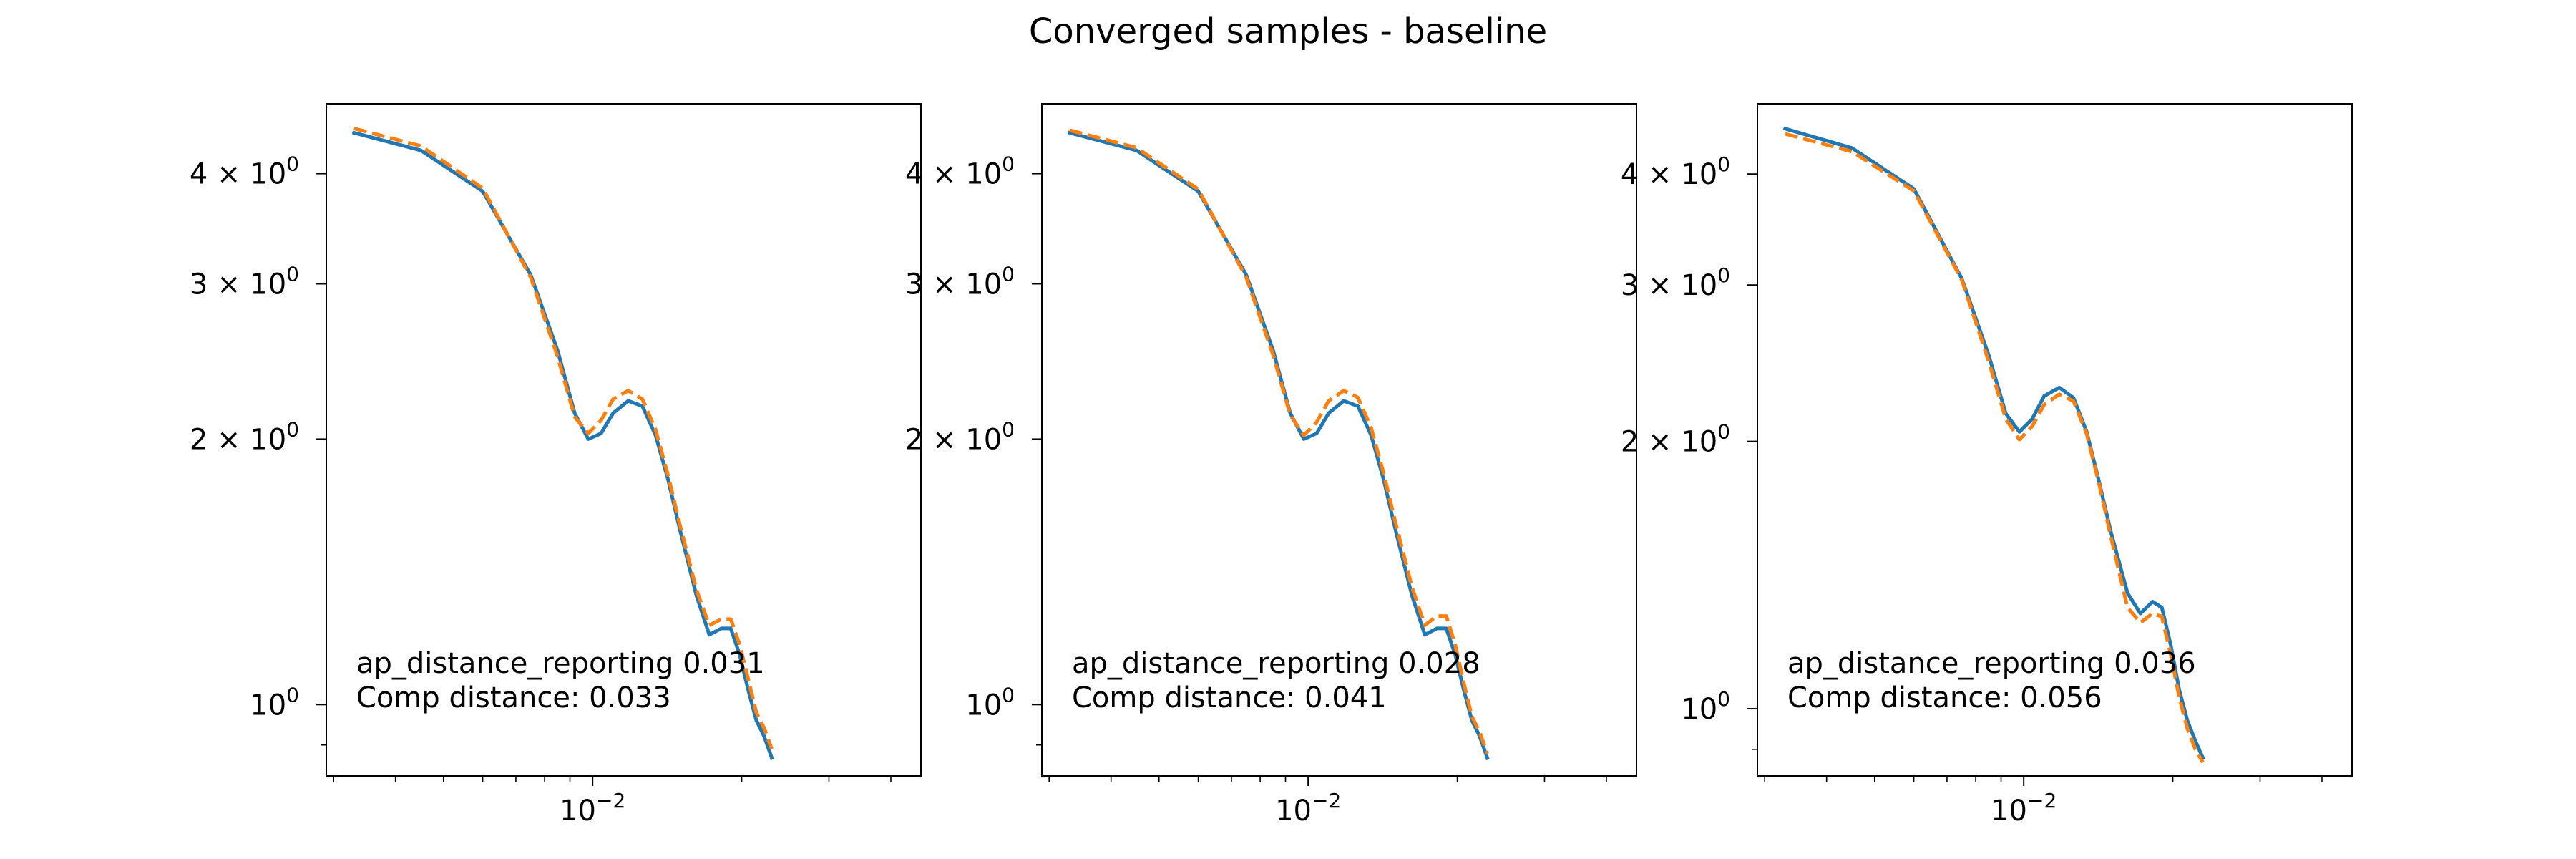 This screenshot has width=2576, height=859. Describe the element at coordinates (1675, 171) in the screenshot. I see `panel3-y-tick-label: 4 × 100` at that location.